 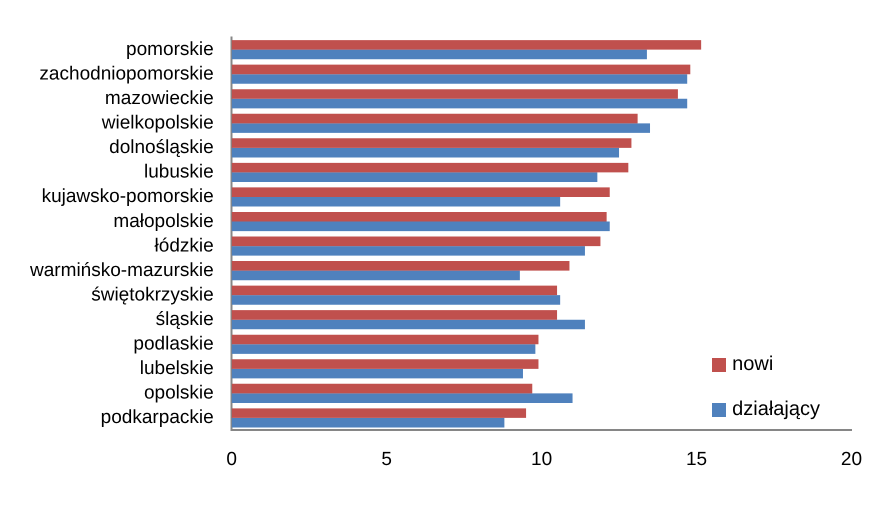 I want to click on y-tick-label: dolnośląskie, so click(x=161, y=147).